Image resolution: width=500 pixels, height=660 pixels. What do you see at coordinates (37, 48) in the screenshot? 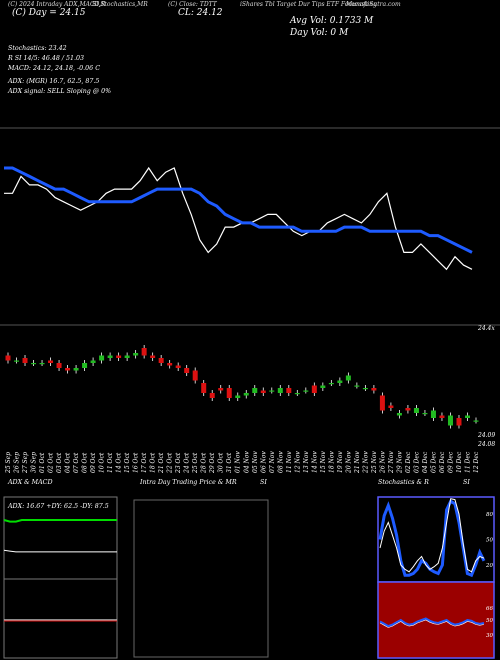
I see `stochastics-readout: Stochastics: 23.42` at bounding box center [37, 48].